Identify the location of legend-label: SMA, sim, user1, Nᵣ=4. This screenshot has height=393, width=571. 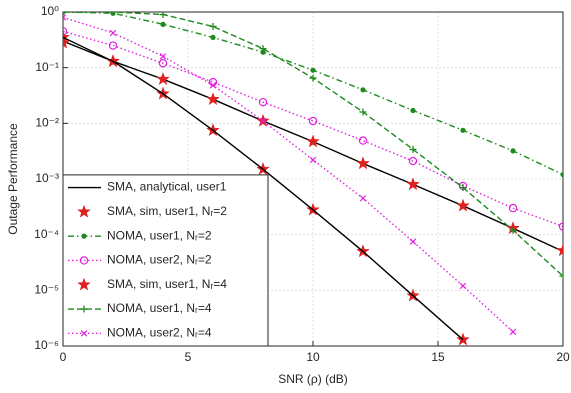
(167, 284).